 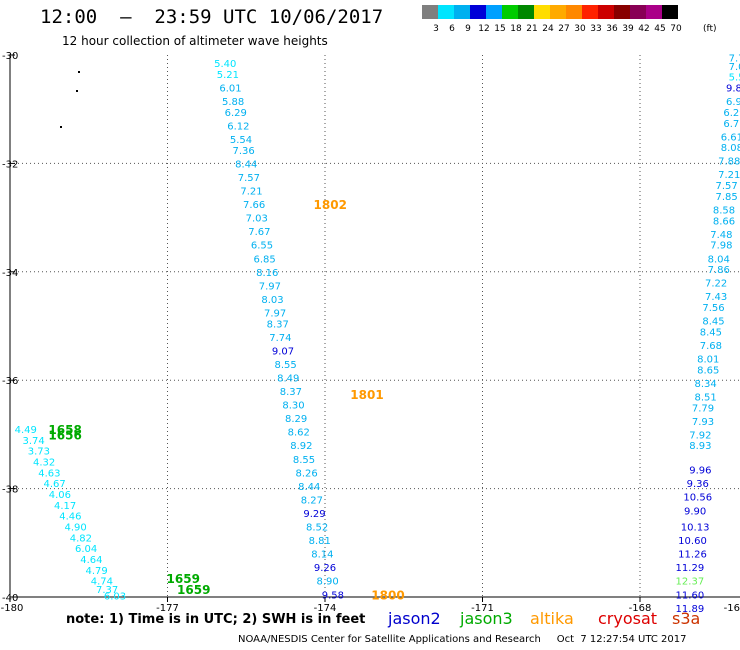 I want to click on swh-value: 7.22, so click(x=716, y=284).